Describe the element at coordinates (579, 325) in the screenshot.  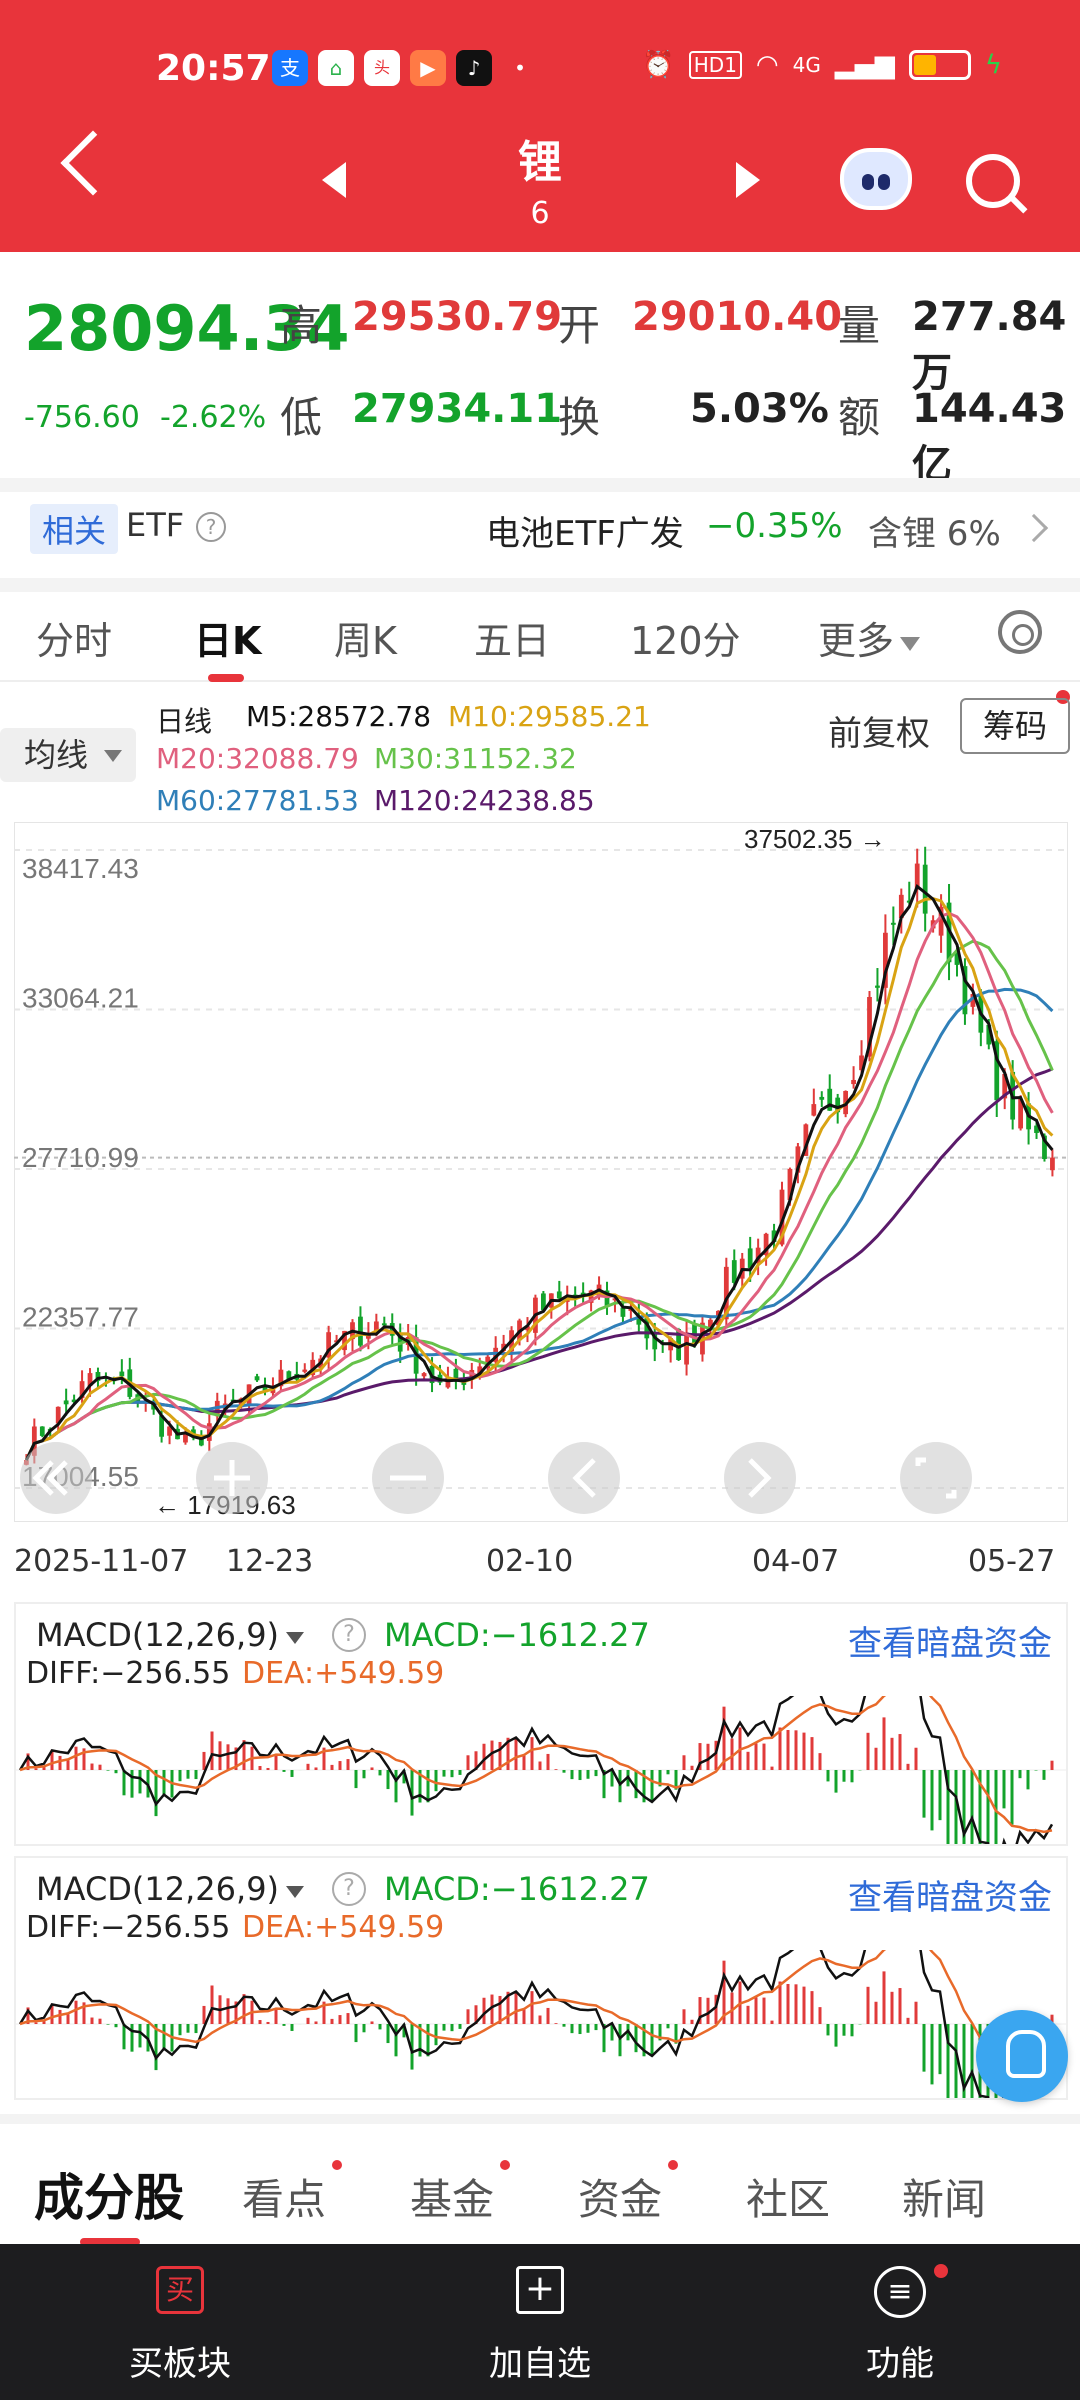
I see `open-label: 开` at that location.